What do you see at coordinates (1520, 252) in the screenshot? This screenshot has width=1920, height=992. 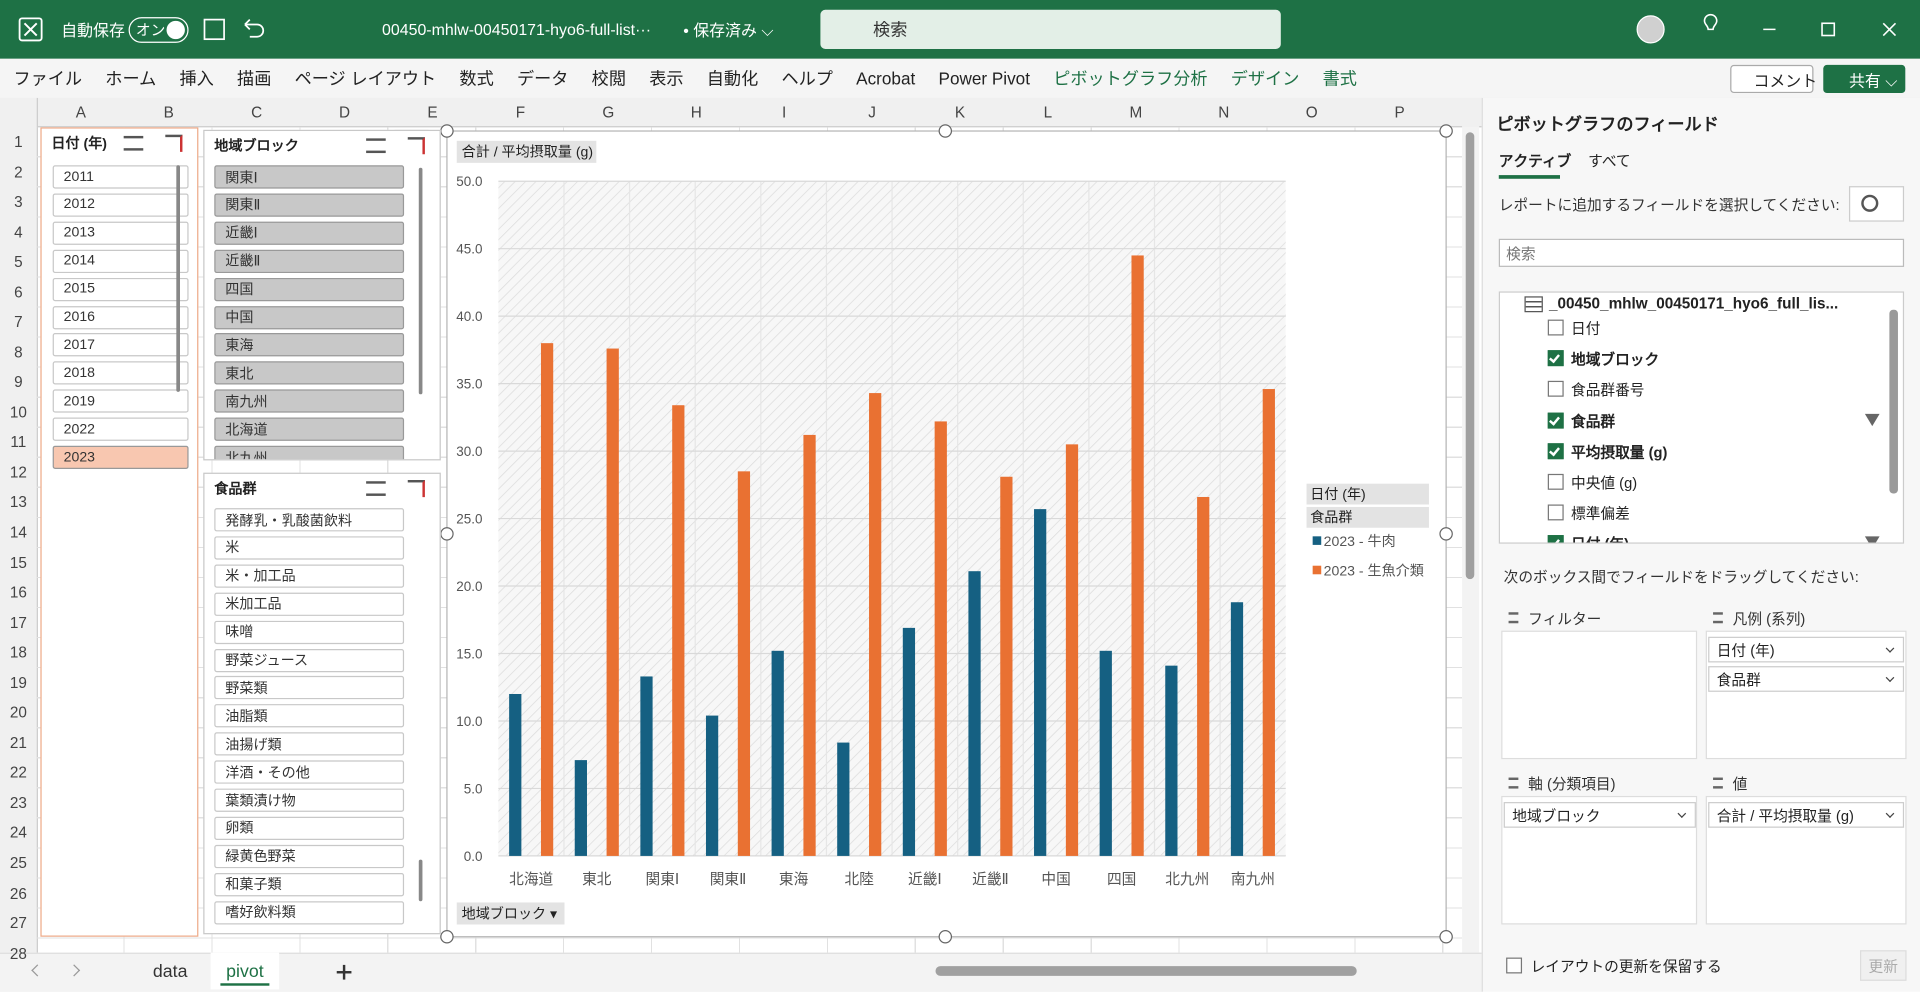 I see `field-search-placeholder: 検索` at bounding box center [1520, 252].